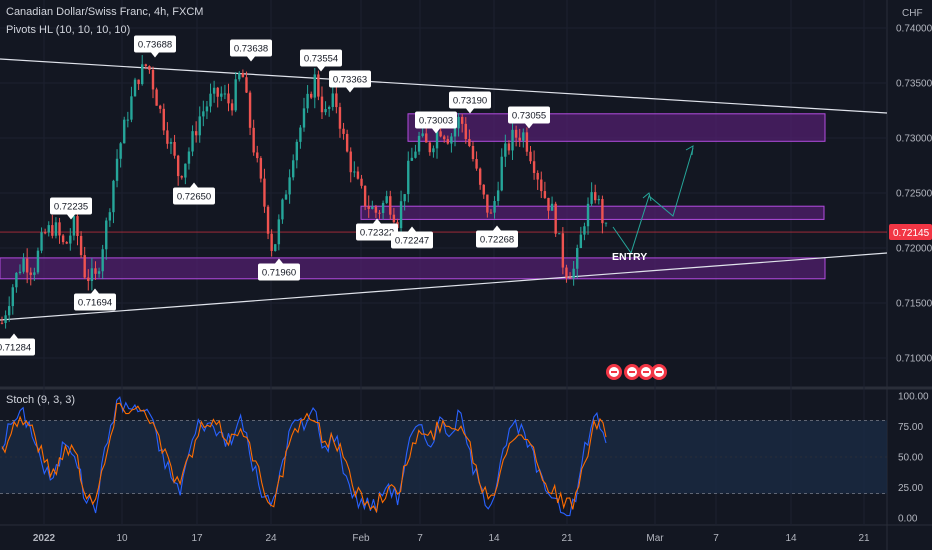 This screenshot has height=550, width=932. What do you see at coordinates (41, 400) in the screenshot?
I see `stoch-indicator-legend: Stoch (9, 3, 3)` at bounding box center [41, 400].